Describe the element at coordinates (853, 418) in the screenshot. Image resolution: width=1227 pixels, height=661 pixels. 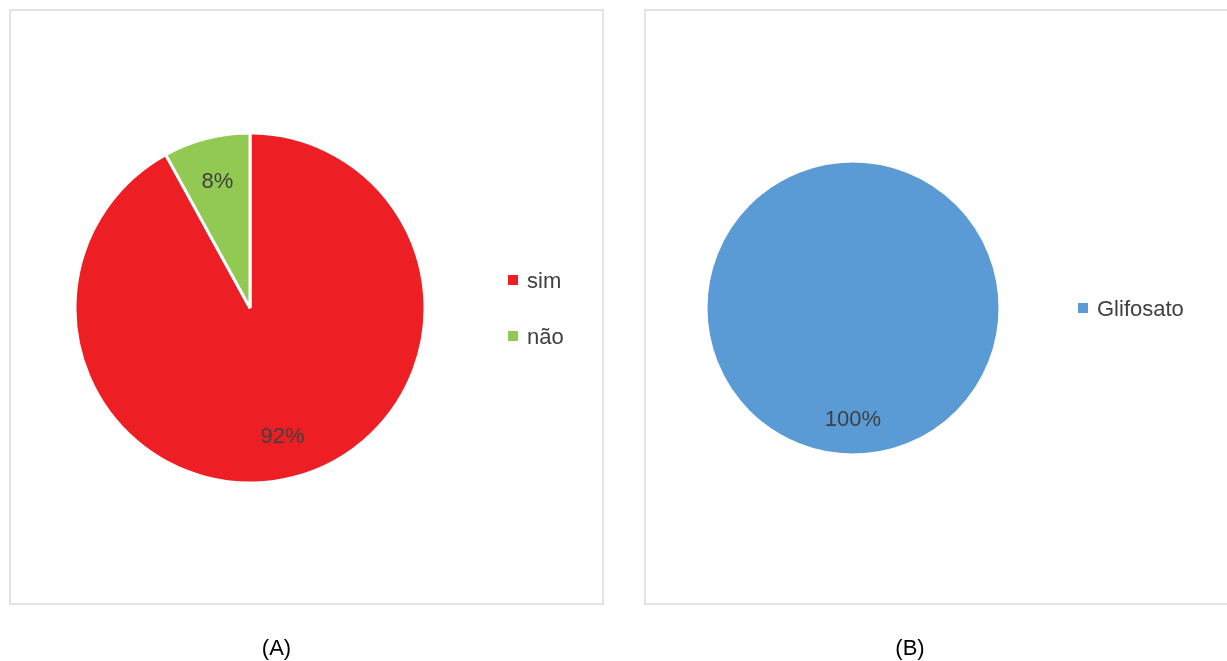
I see `data-label: 100%` at that location.